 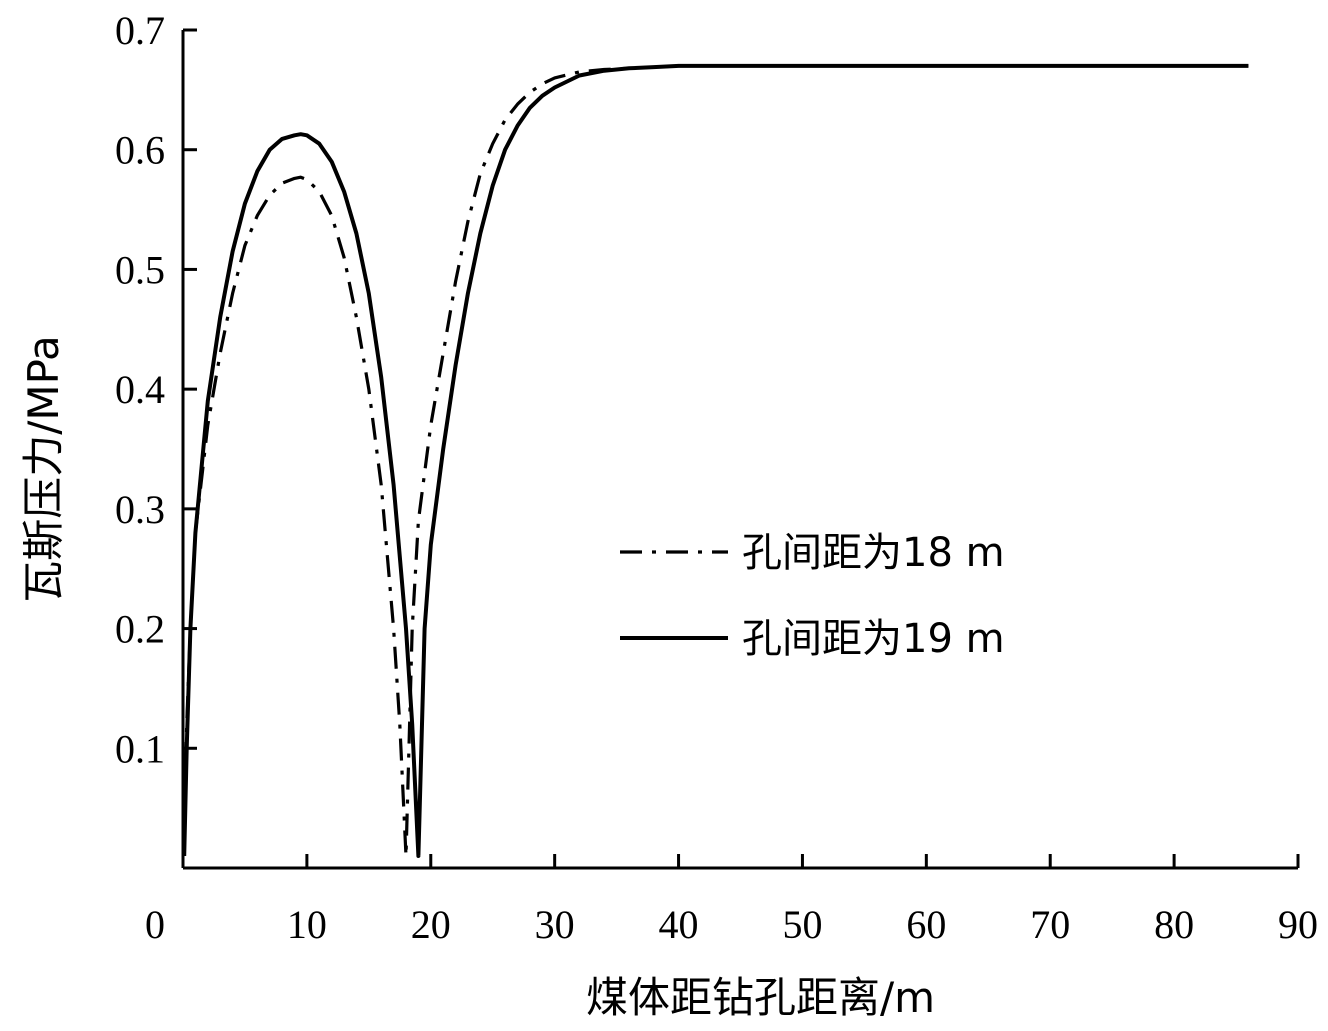 I want to click on legend: 孔间距为18 m 孔间距为19 m, so click(x=812, y=596).